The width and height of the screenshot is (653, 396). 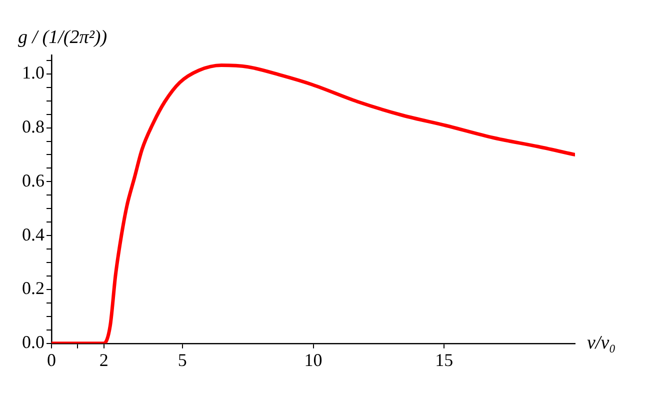 What do you see at coordinates (33, 342) in the screenshot?
I see `text: 0.0` at bounding box center [33, 342].